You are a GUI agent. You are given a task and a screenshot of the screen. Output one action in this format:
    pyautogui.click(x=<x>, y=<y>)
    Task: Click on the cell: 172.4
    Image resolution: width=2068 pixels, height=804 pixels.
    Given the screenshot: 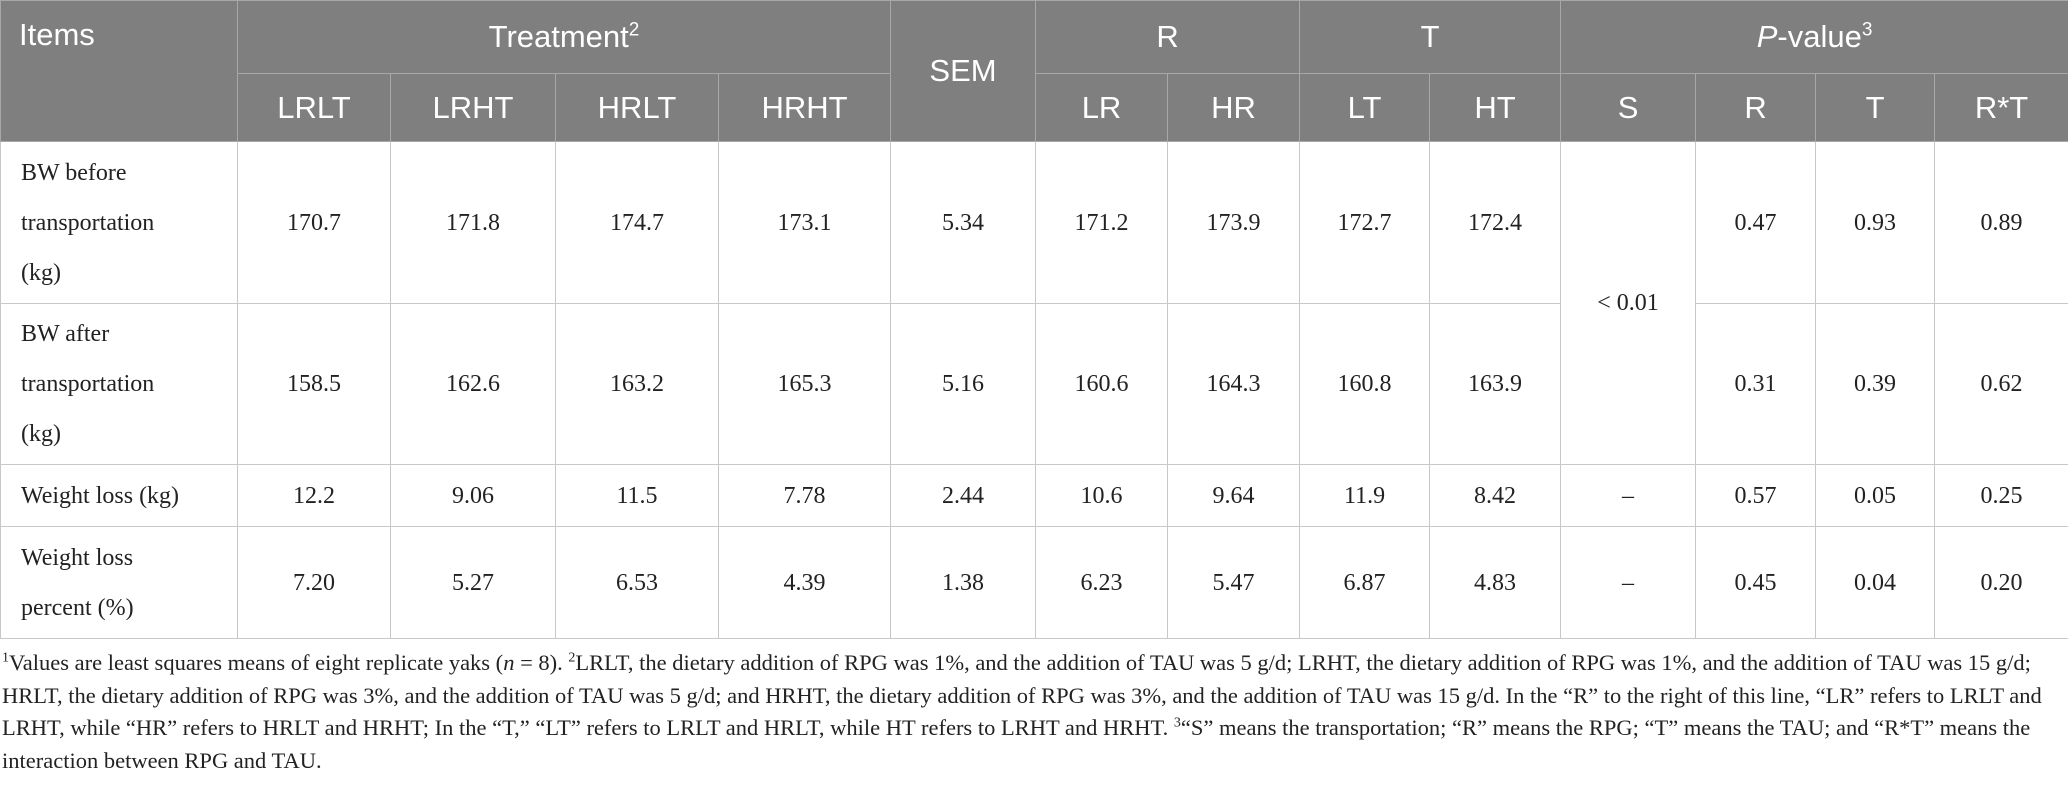 What is the action you would take?
    pyautogui.click(x=1495, y=222)
    